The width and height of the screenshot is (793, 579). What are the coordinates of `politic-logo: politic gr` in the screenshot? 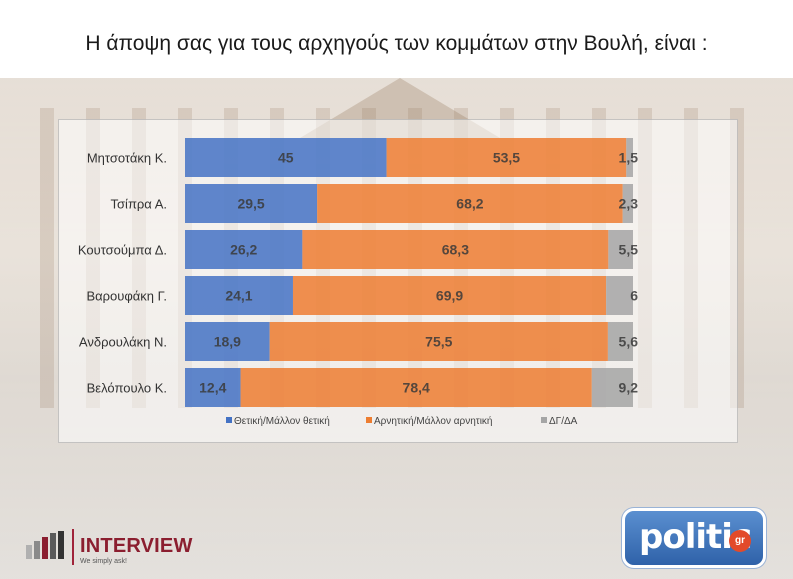 It's located at (694, 538).